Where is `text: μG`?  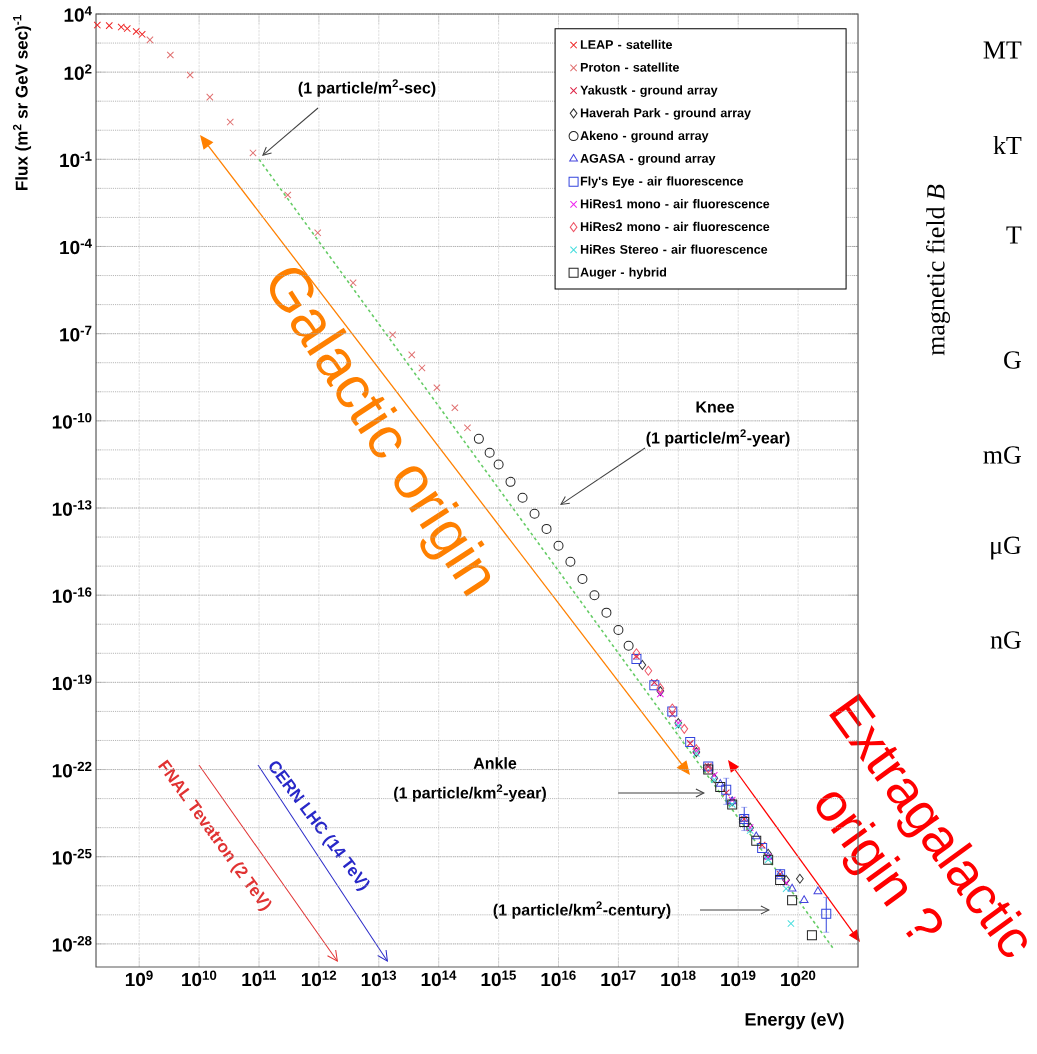 text: μG is located at coordinates (1006, 548).